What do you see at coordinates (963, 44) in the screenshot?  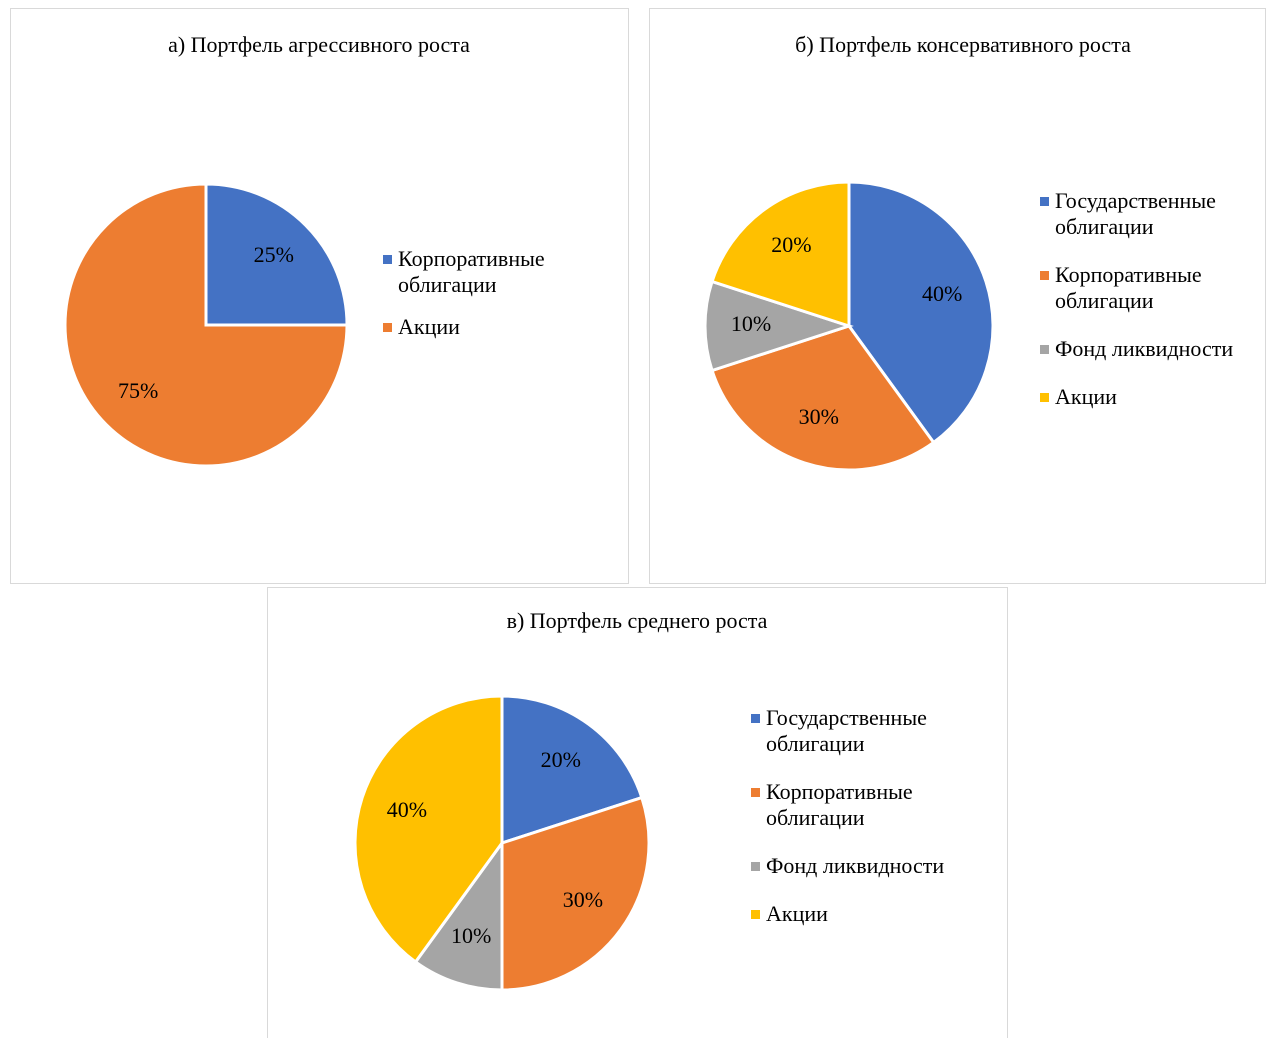 I see `chart-title: б) Портфель консервативного роста` at bounding box center [963, 44].